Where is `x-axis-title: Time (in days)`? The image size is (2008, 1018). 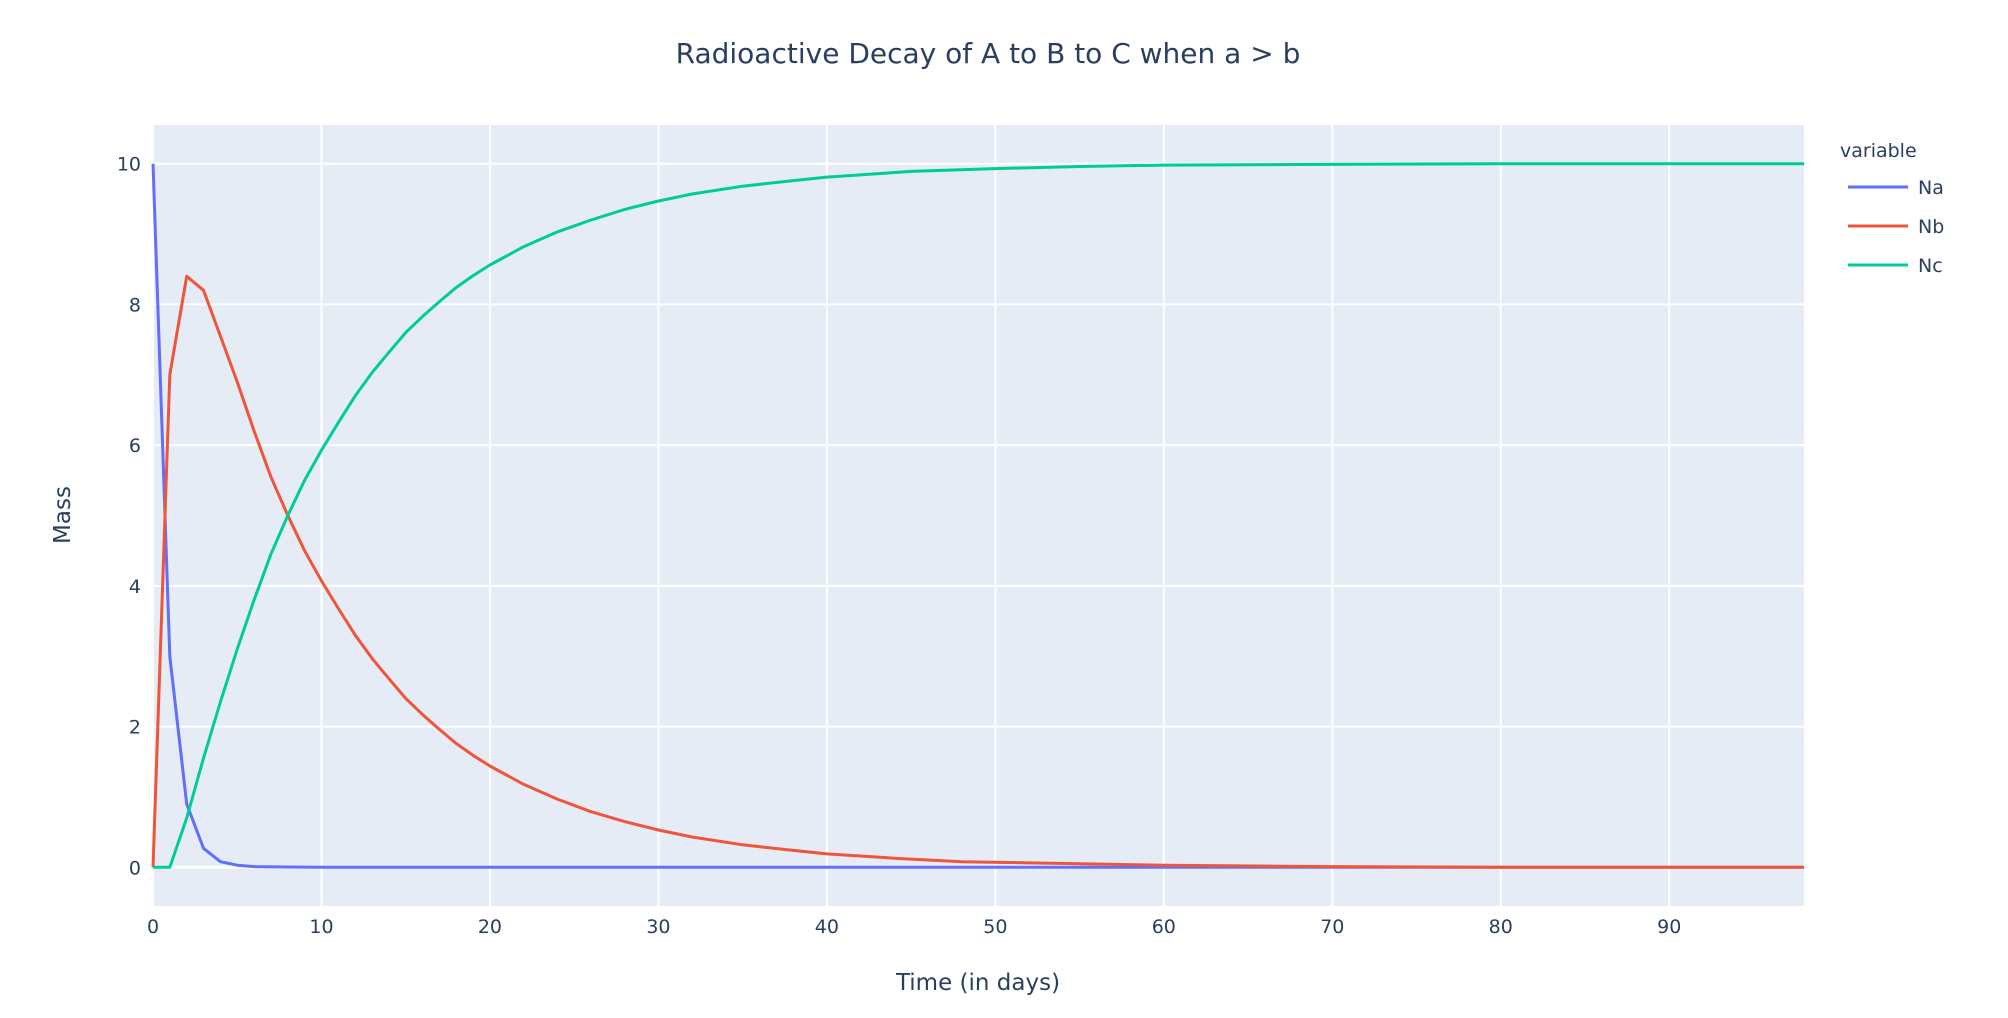 x-axis-title: Time (in days) is located at coordinates (977, 983).